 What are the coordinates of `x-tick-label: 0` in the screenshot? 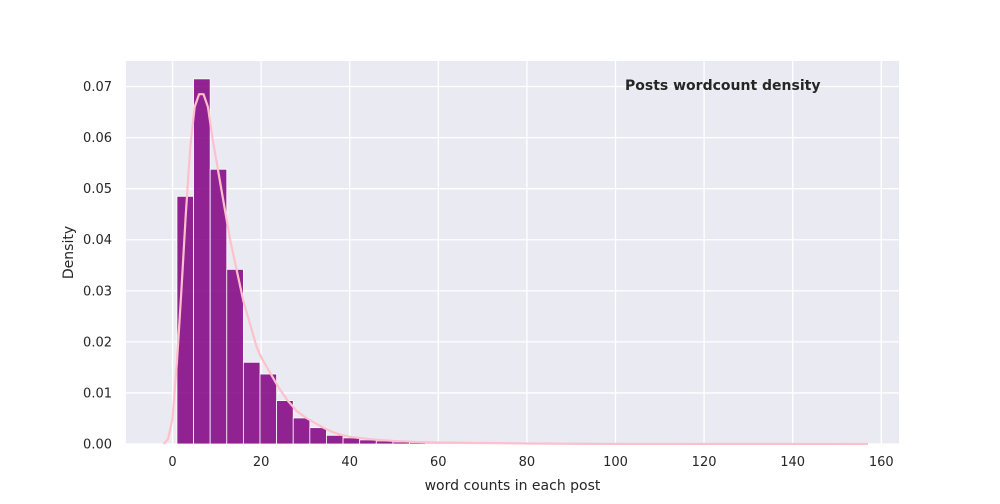 It's located at (172, 462).